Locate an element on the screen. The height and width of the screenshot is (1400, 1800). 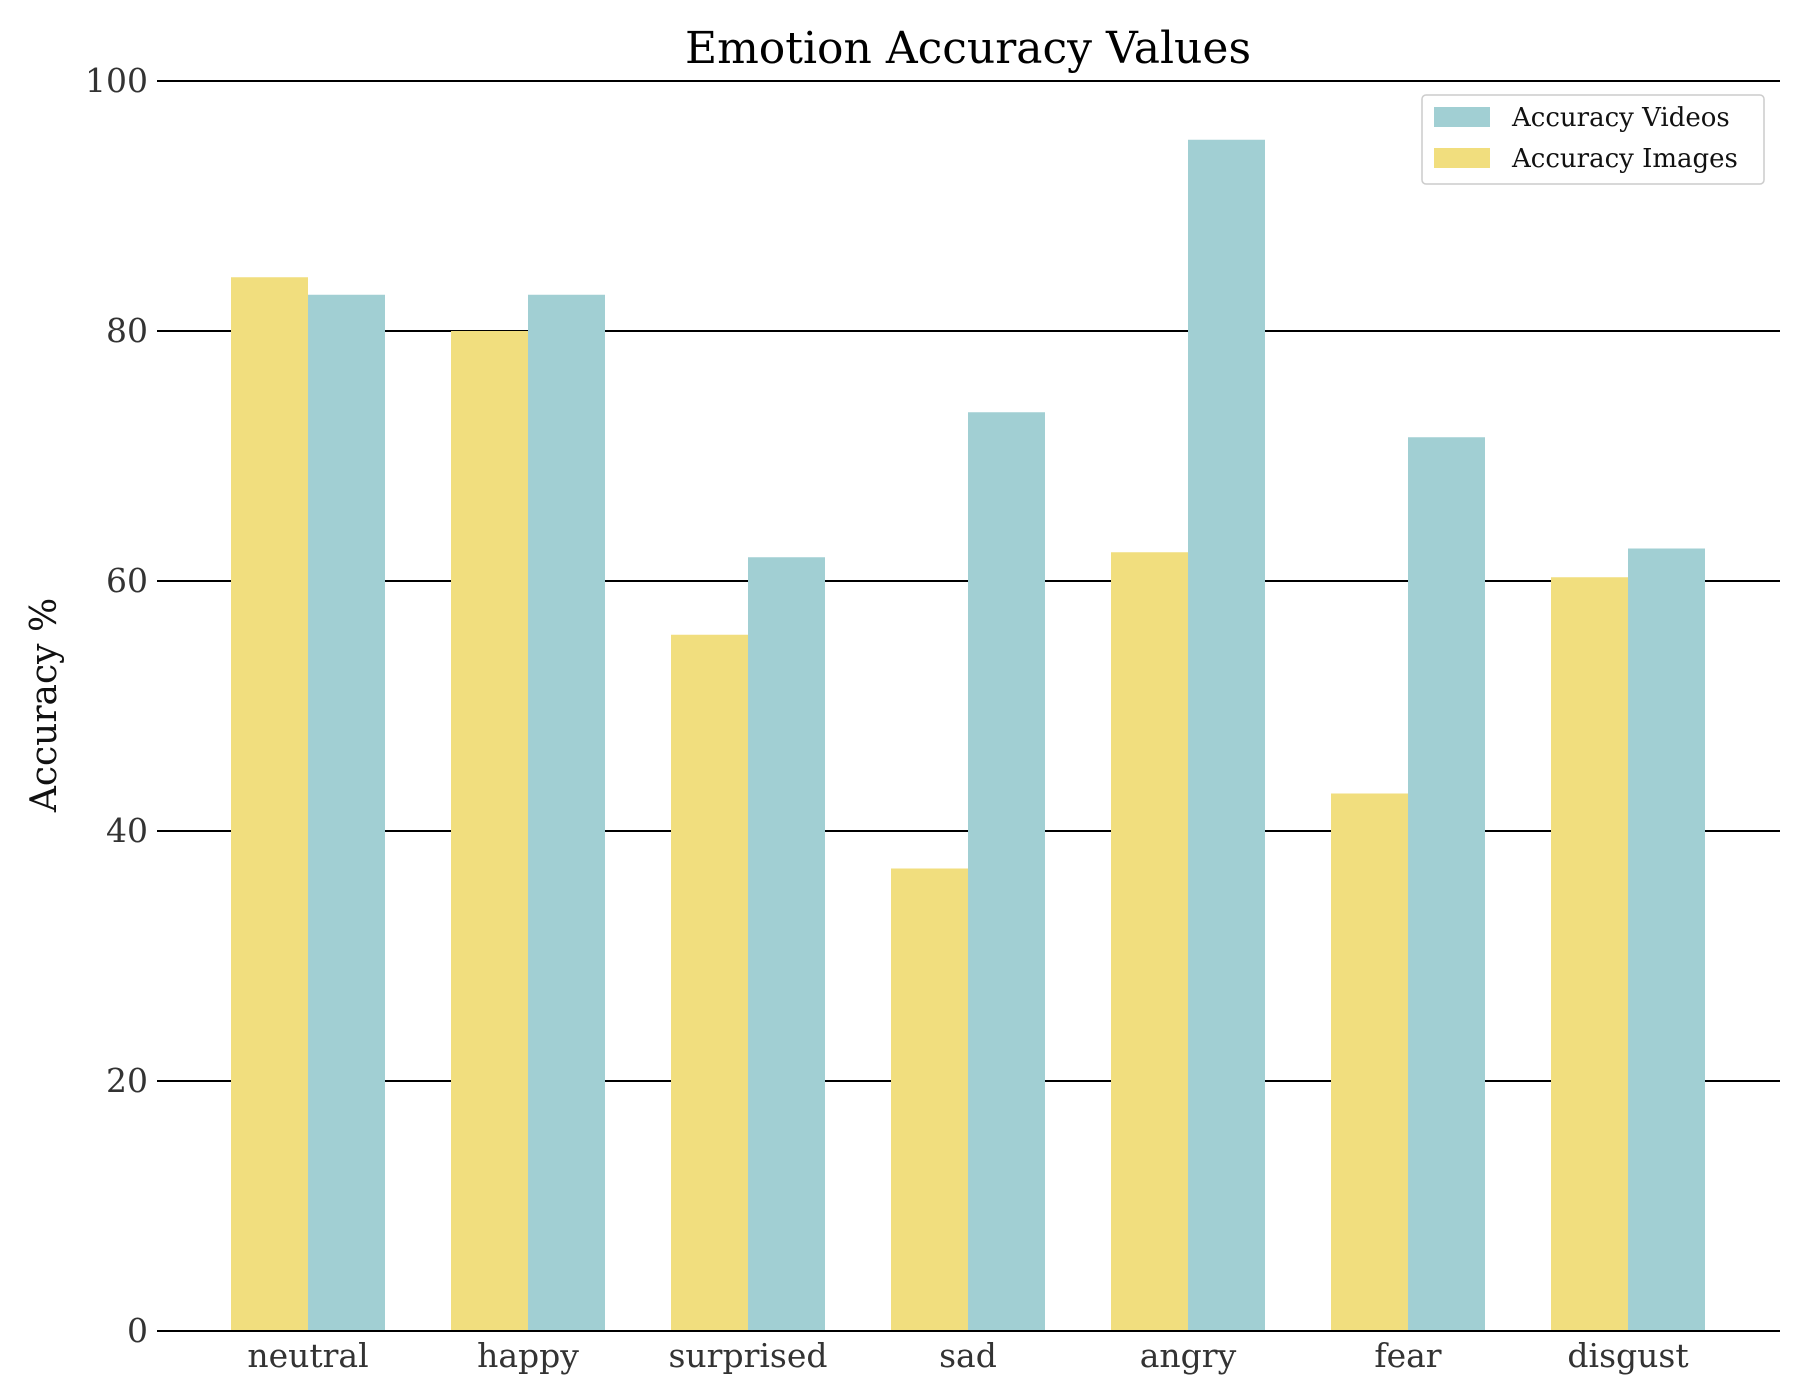
legend: Accuracy Videos Accuracy Images is located at coordinates (1593, 139).